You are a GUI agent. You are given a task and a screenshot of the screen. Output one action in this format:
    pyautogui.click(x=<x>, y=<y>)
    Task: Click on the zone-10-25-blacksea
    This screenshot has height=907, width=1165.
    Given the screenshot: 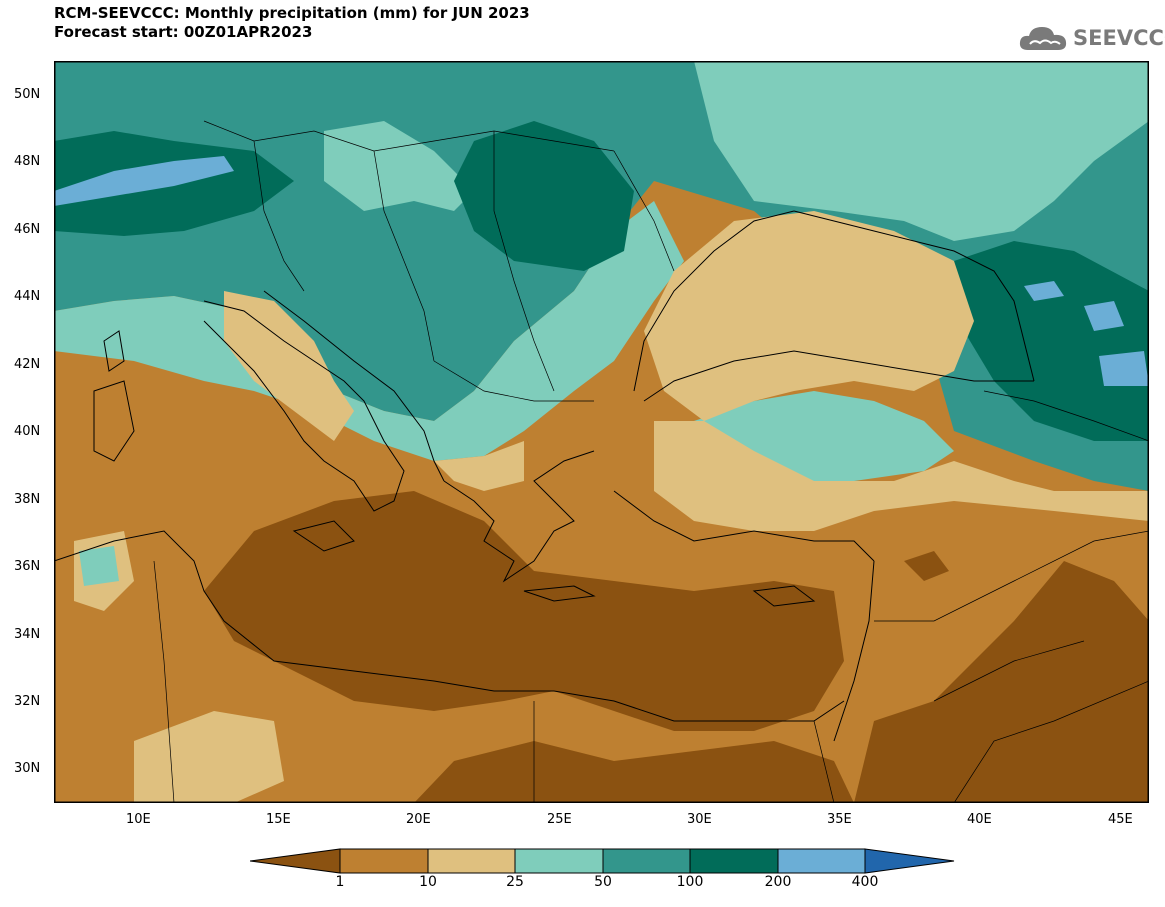 What is the action you would take?
    pyautogui.click(x=809, y=316)
    